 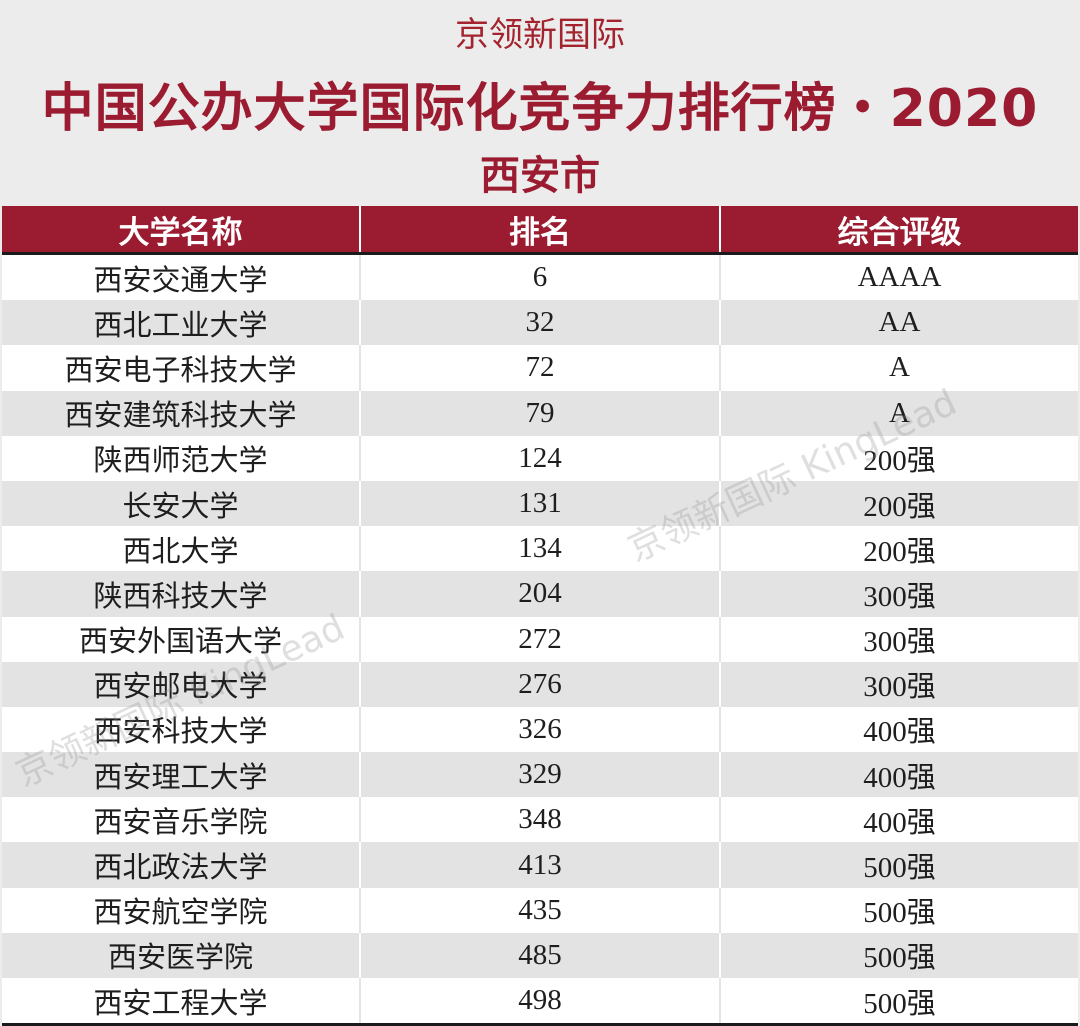 I want to click on table-header-row: 大学名称 排名 综合评级, so click(x=540, y=230).